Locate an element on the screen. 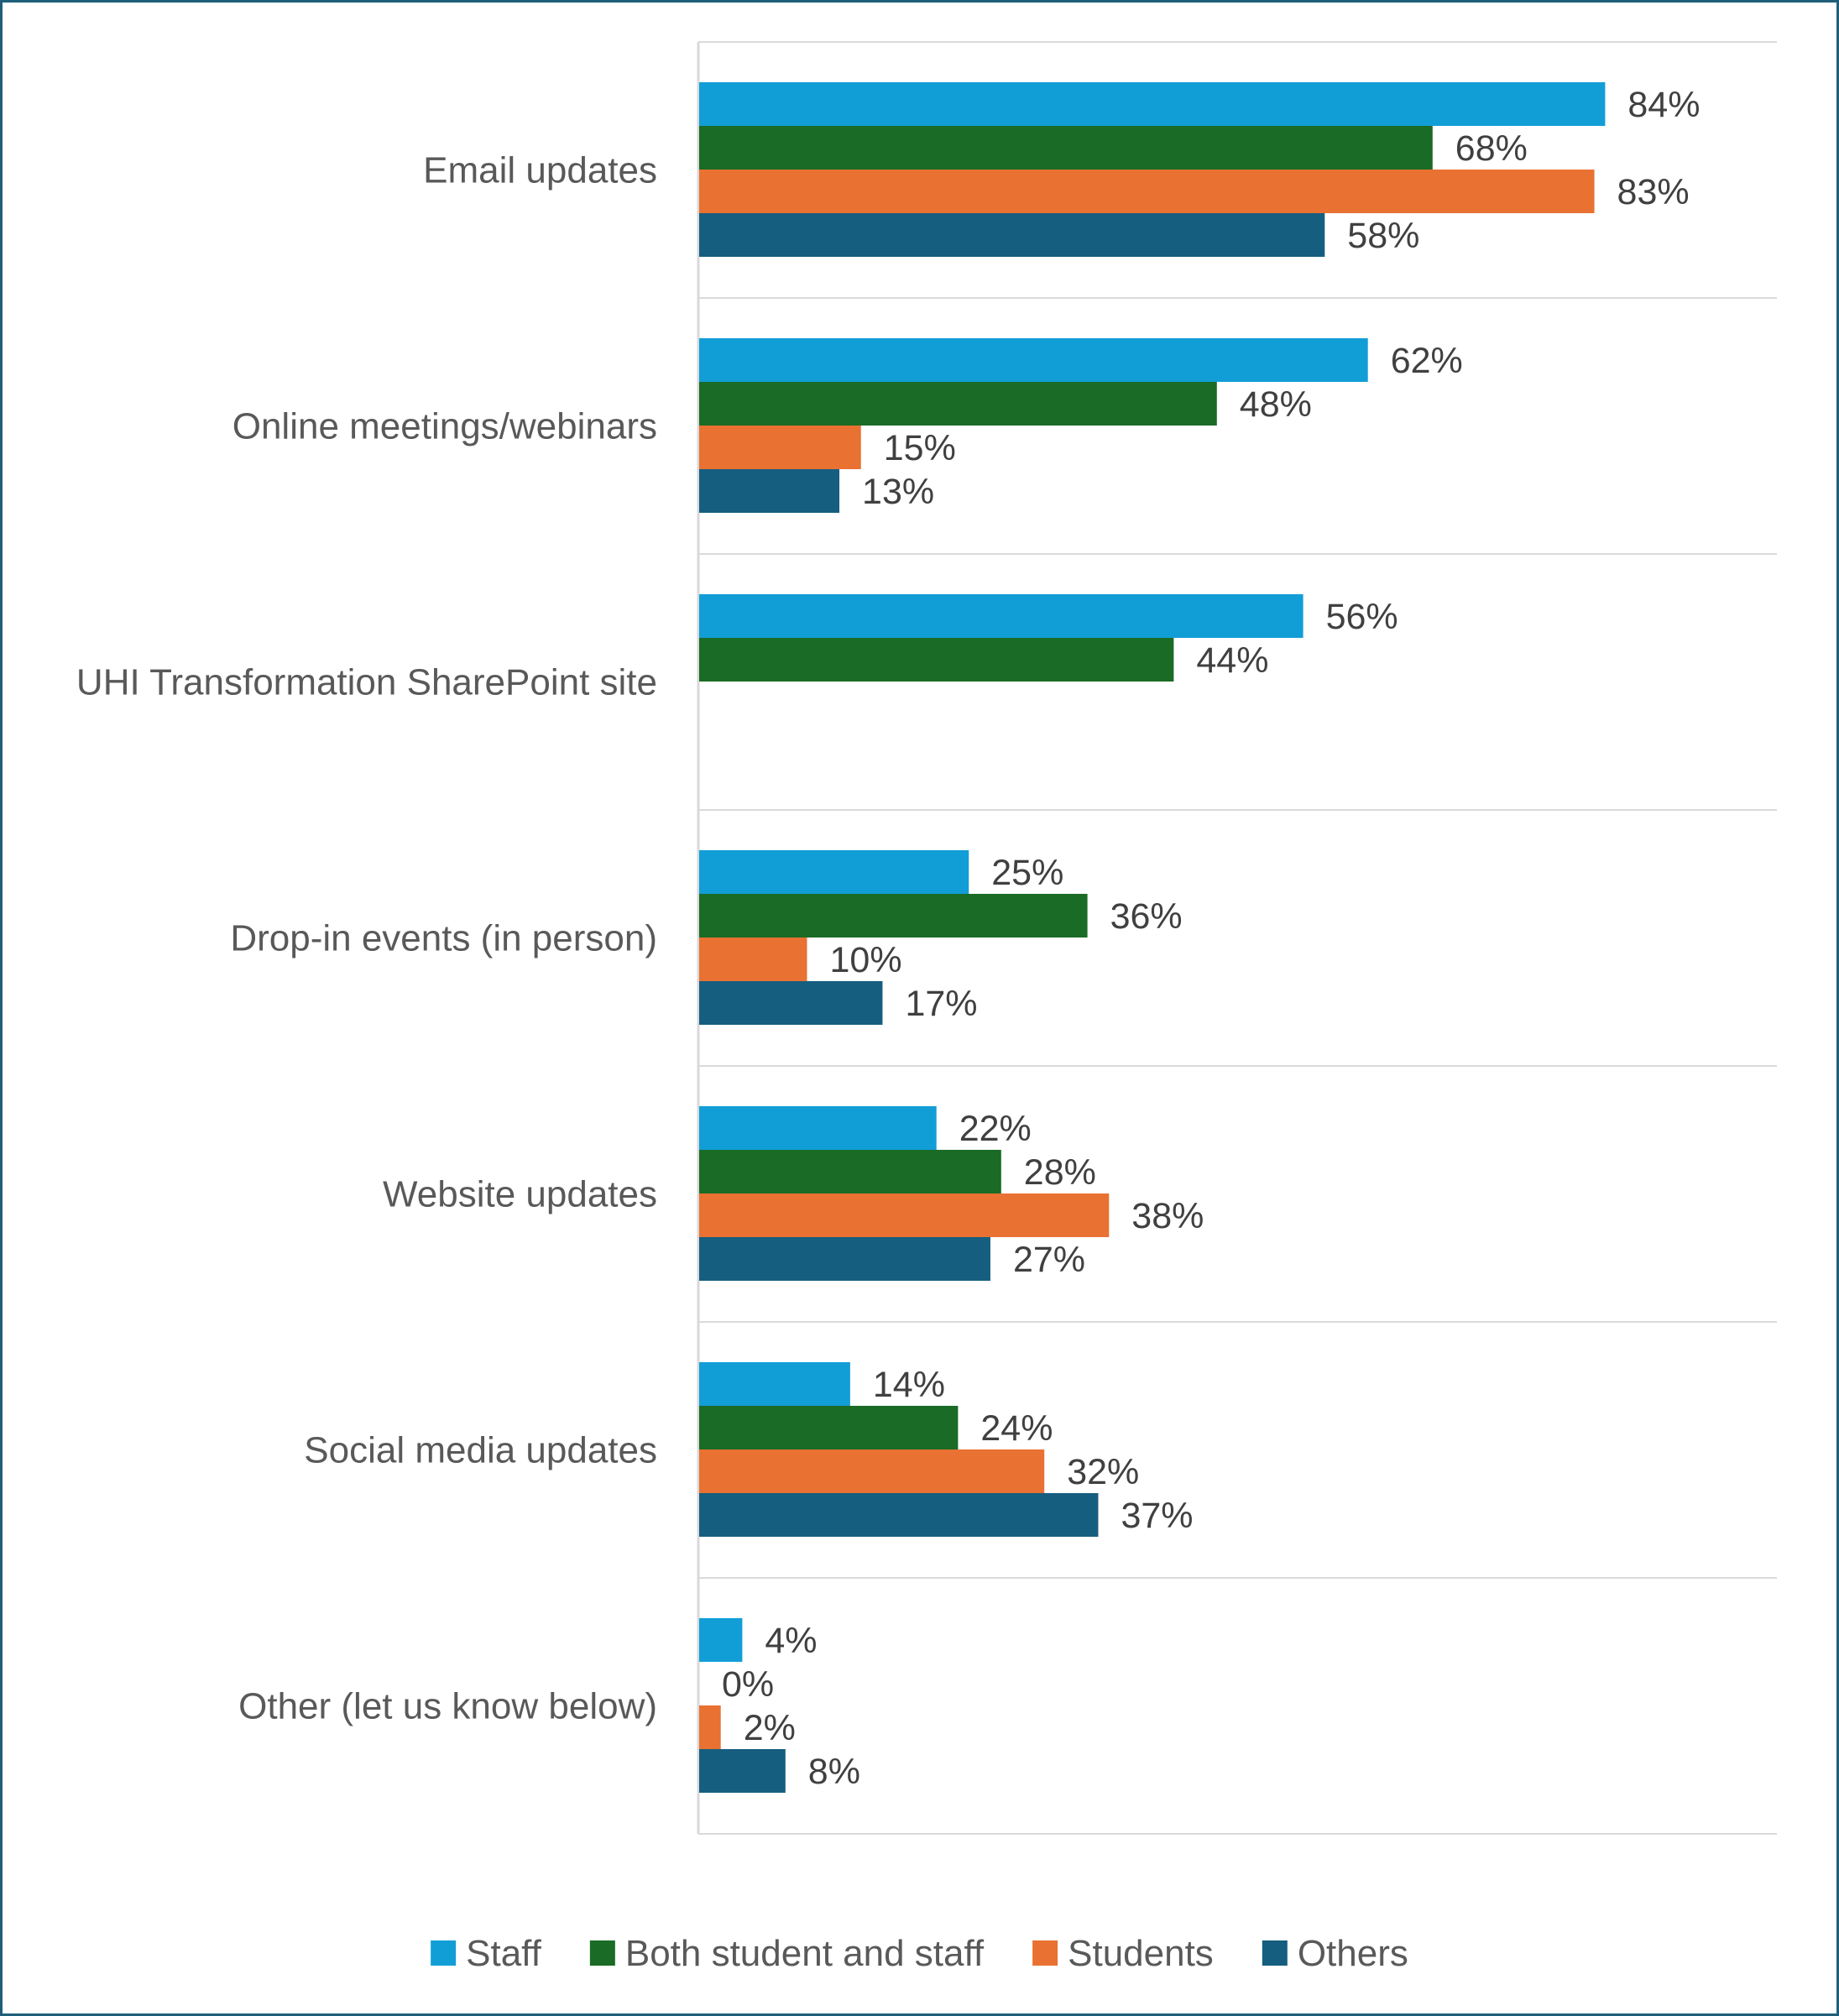 This screenshot has width=1839, height=2016. legend-item: Staff is located at coordinates (486, 1953).